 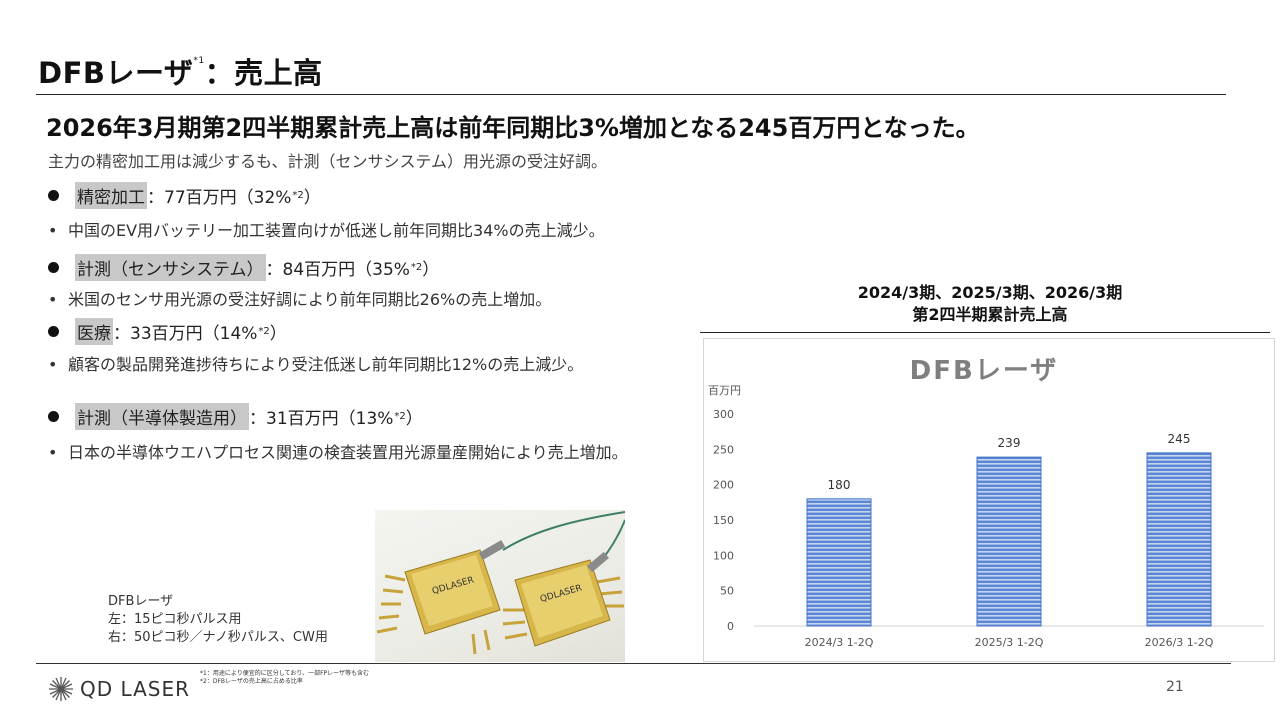 I want to click on x-tick-label: 2024/3 1-2Q, so click(x=839, y=642).